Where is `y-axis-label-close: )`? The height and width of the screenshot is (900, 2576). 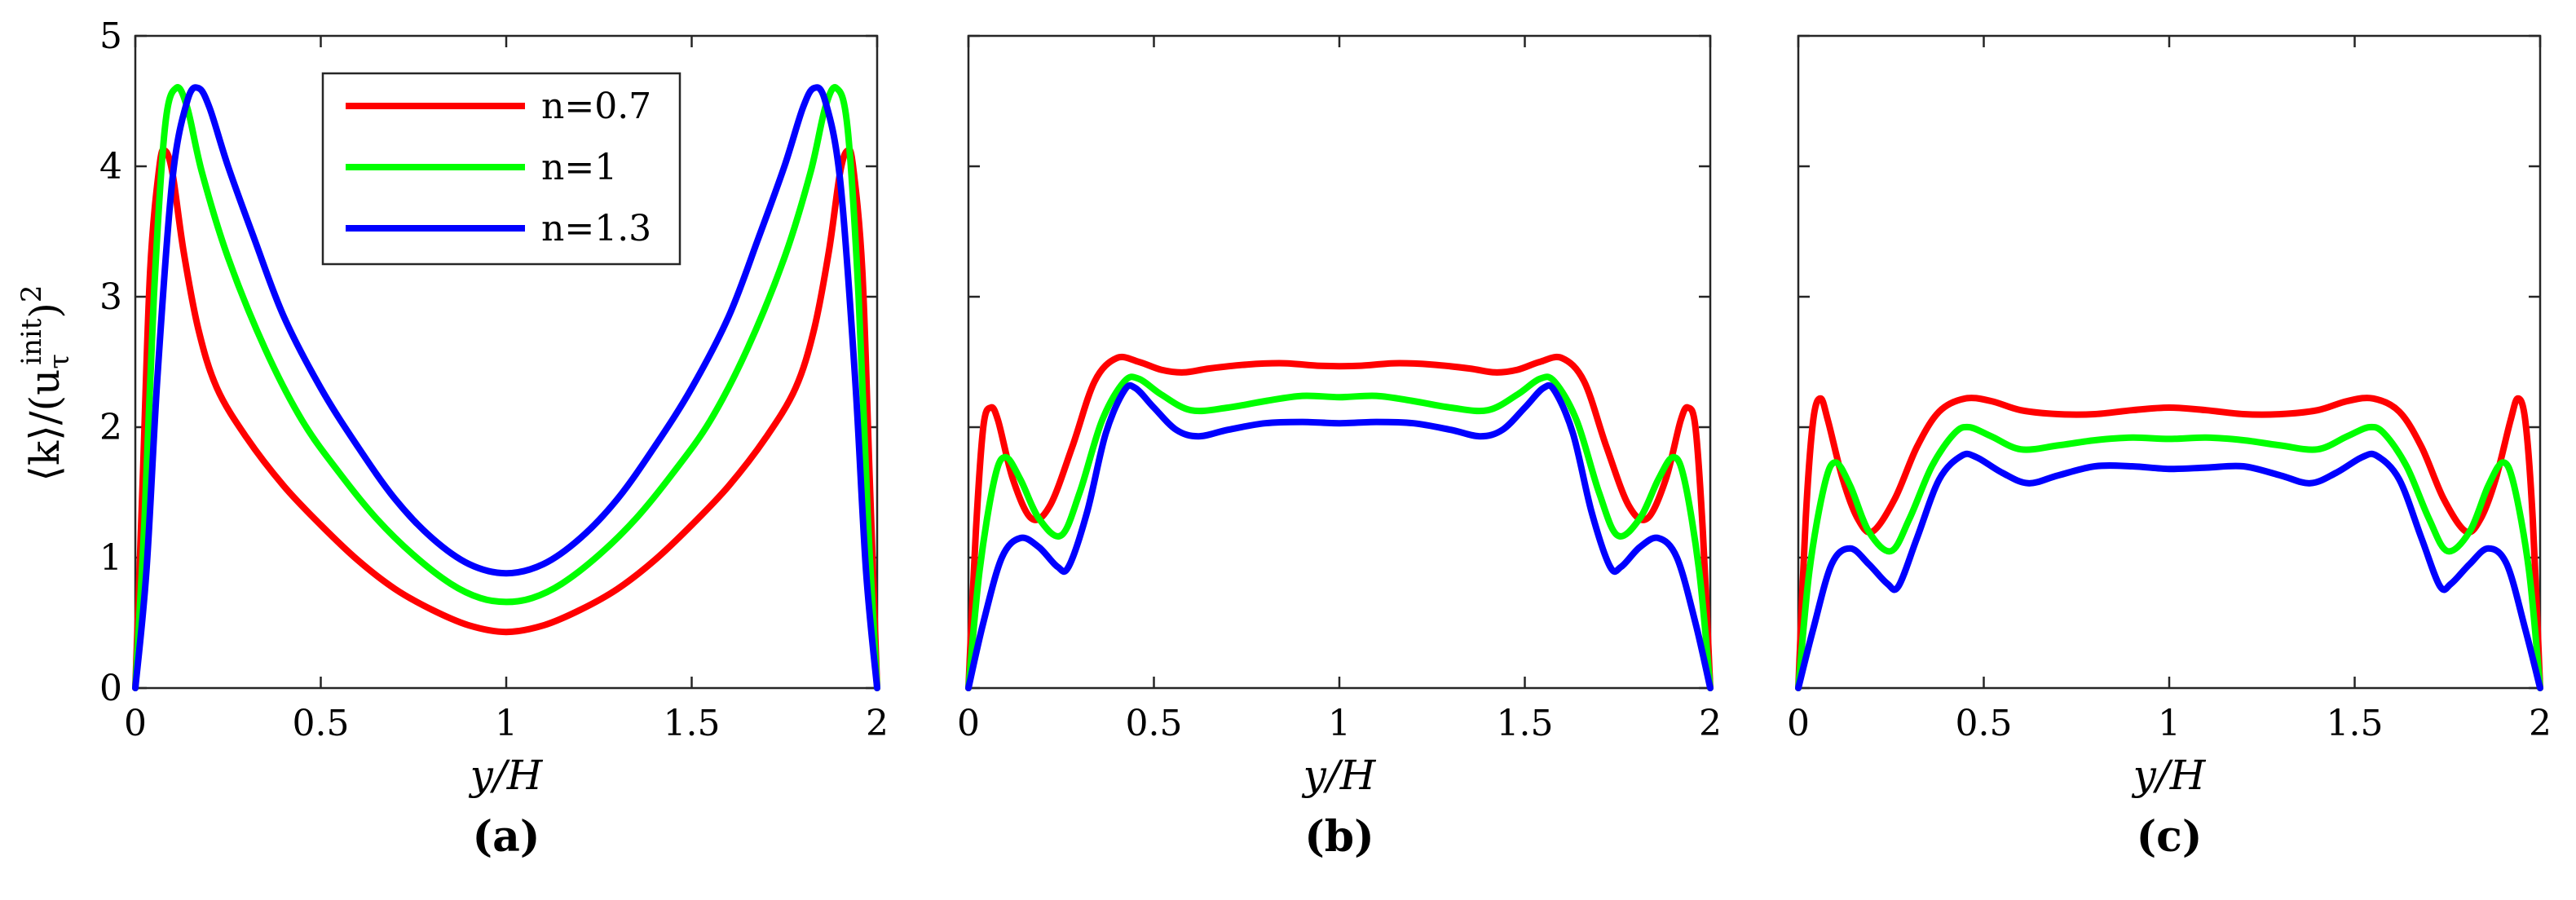 y-axis-label-close: ) is located at coordinates (44, 310).